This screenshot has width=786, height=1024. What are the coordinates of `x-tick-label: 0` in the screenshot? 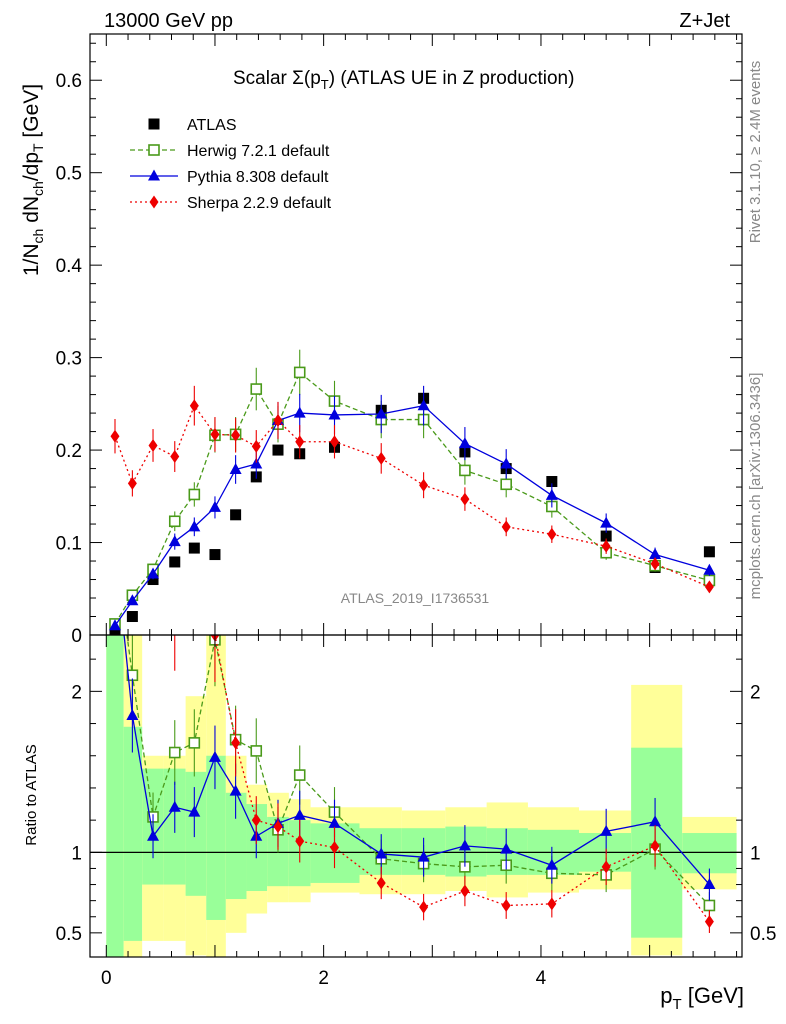 It's located at (106, 978).